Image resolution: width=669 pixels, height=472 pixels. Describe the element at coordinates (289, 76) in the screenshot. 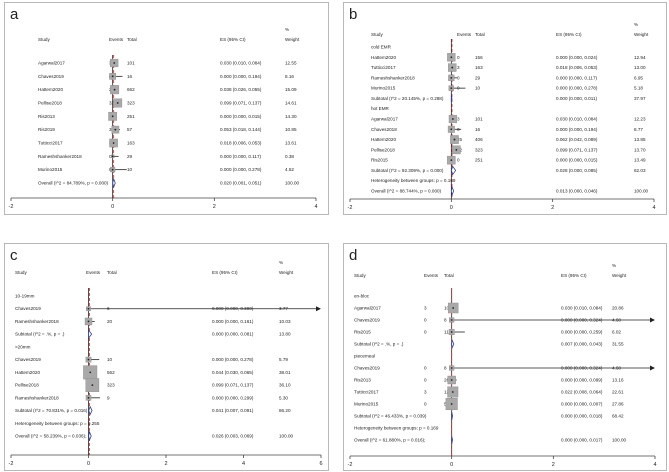

I see `weight-percent: 8.16` at that location.